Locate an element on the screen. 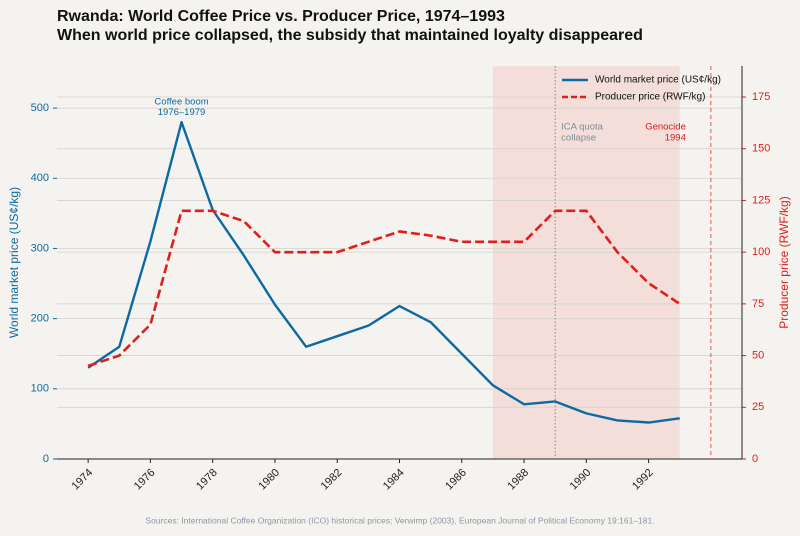  legend-label: World market price (US¢/kg) is located at coordinates (658, 80).